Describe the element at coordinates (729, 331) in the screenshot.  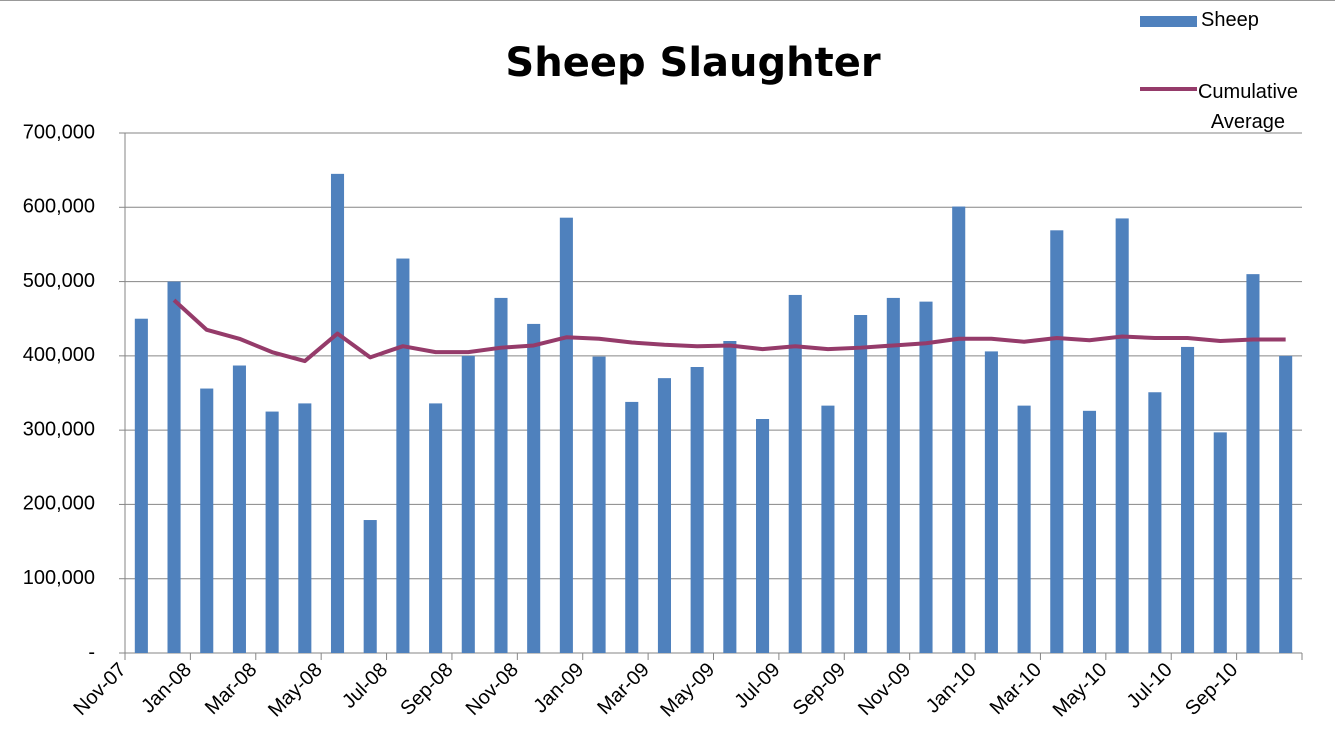
I see `line` at that location.